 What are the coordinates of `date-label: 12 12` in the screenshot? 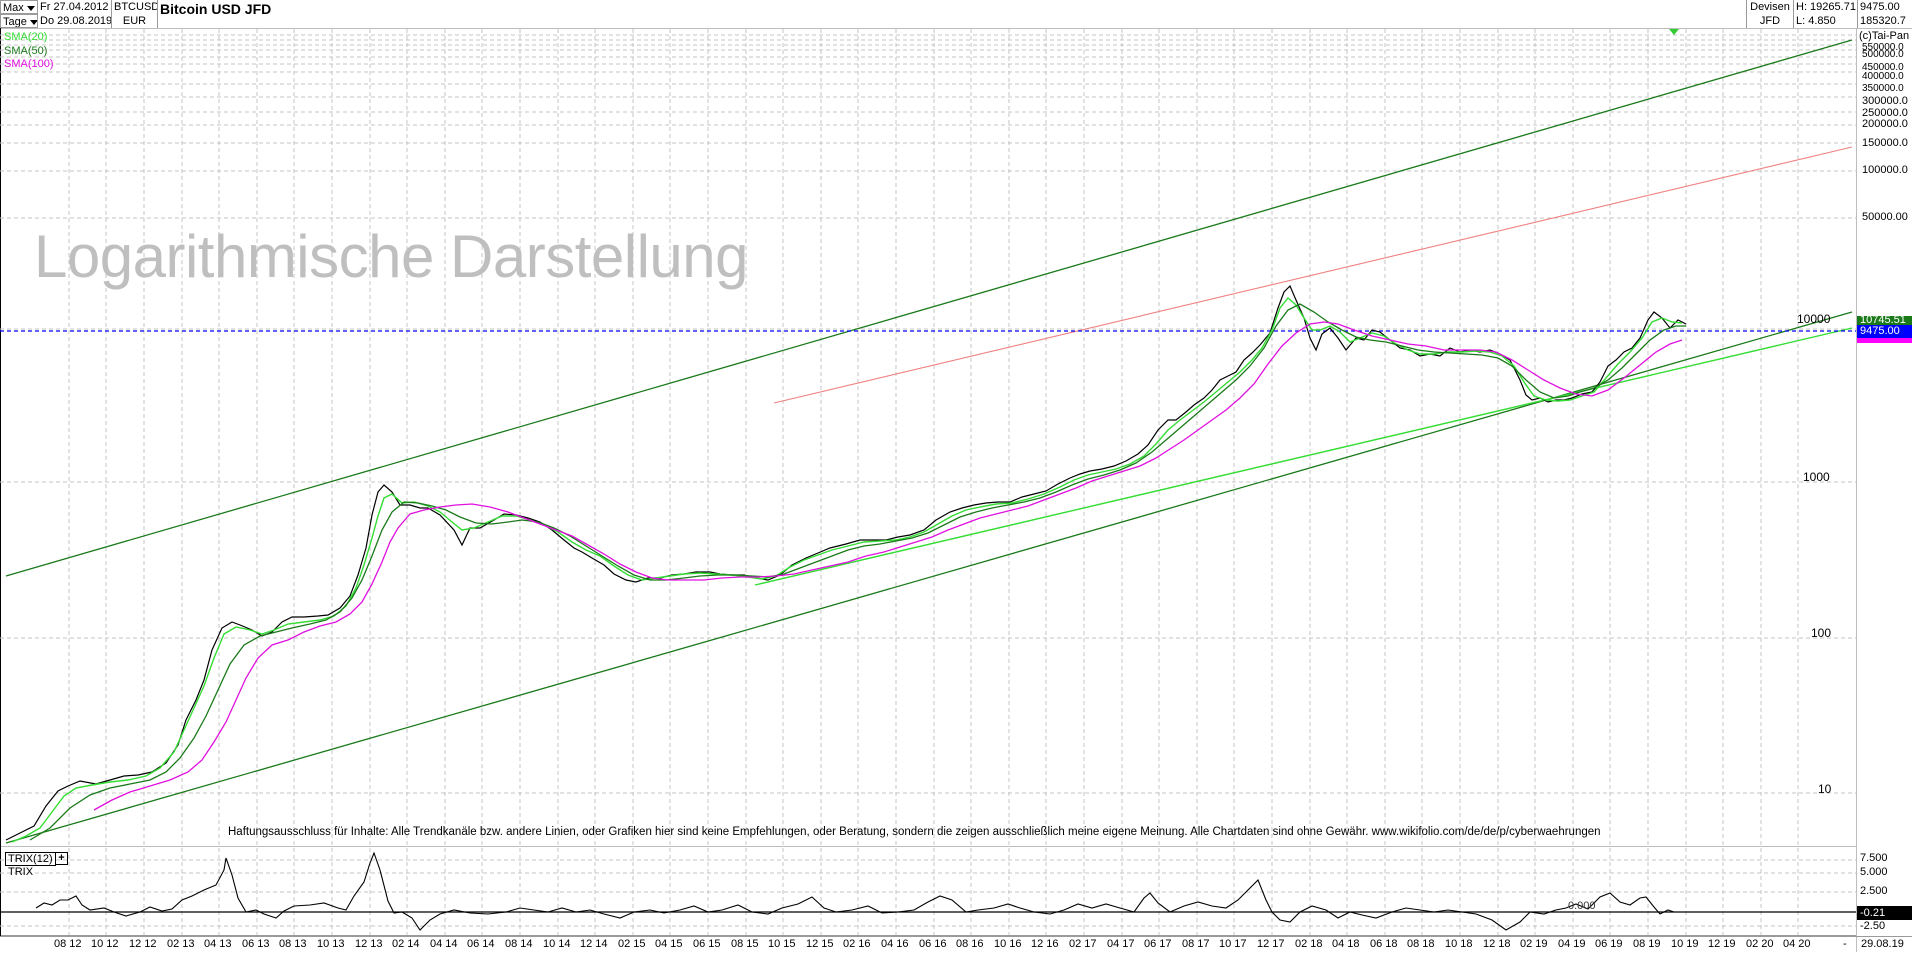 It's located at (143, 944).